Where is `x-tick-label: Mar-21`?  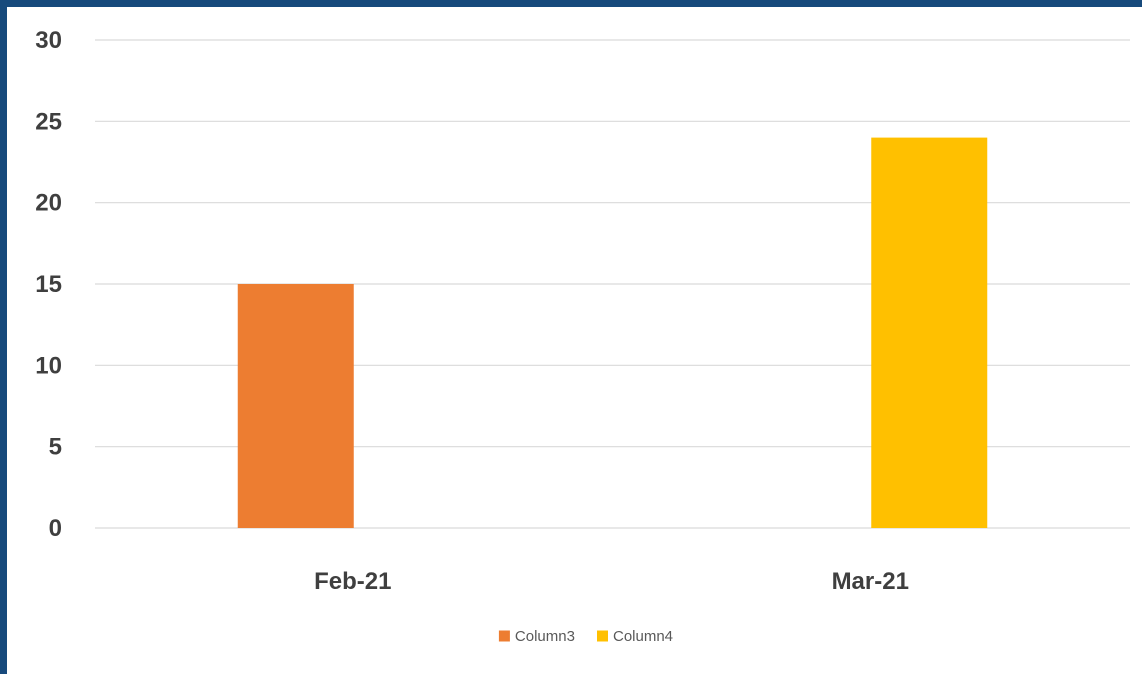
x-tick-label: Mar-21 is located at coordinates (870, 581).